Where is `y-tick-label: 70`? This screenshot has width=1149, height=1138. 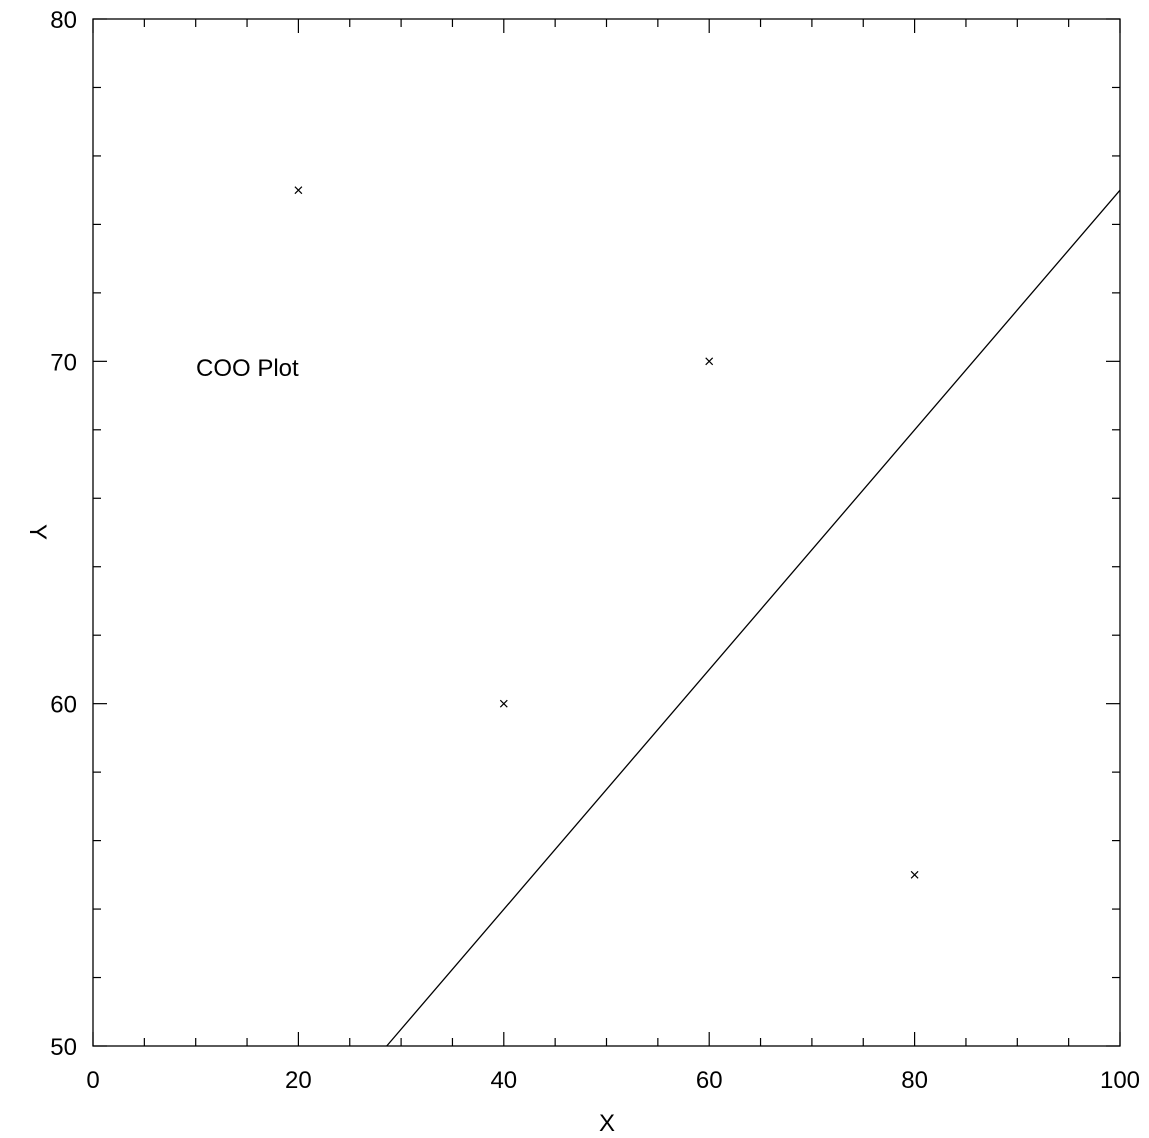
y-tick-label: 70 is located at coordinates (63, 362).